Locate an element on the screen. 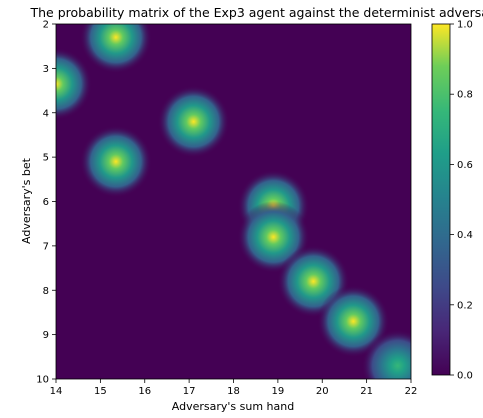 The width and height of the screenshot is (483, 418). colorbar-axis: 0.0 0.2 0.4 0.6 0.8 1.0 is located at coordinates (461, 201).